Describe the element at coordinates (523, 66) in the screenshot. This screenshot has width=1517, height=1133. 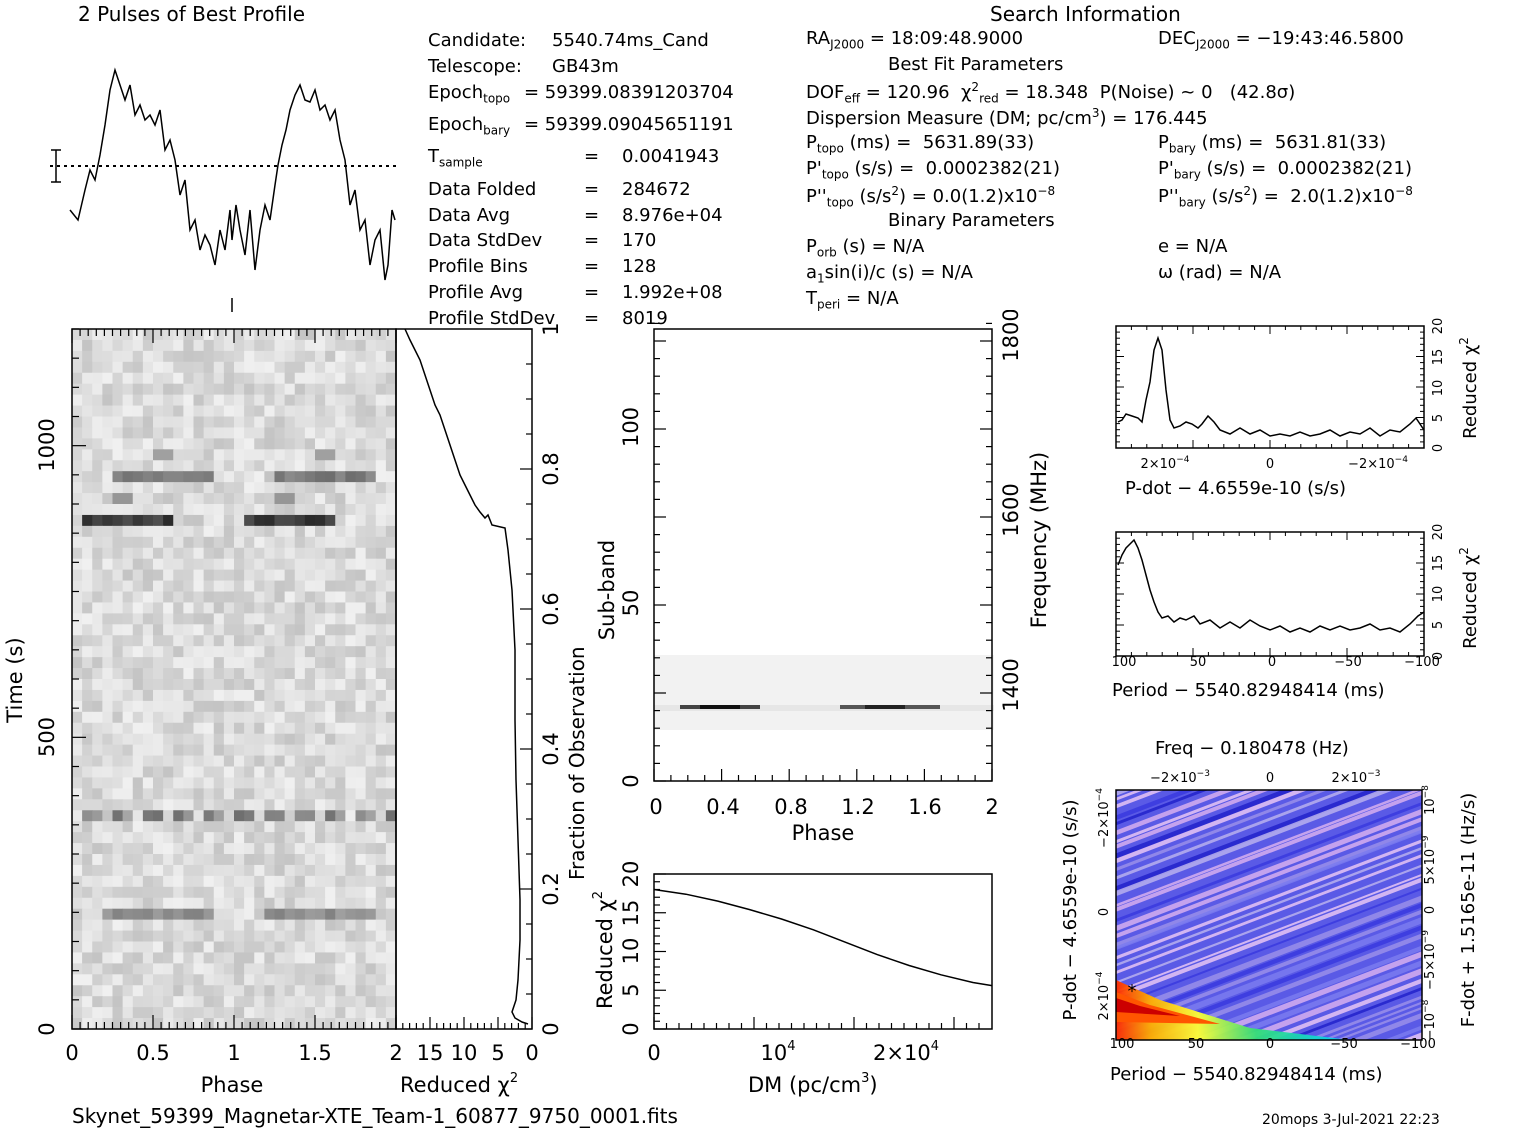
I see `telescope-row: Telescope: GB43m` at that location.